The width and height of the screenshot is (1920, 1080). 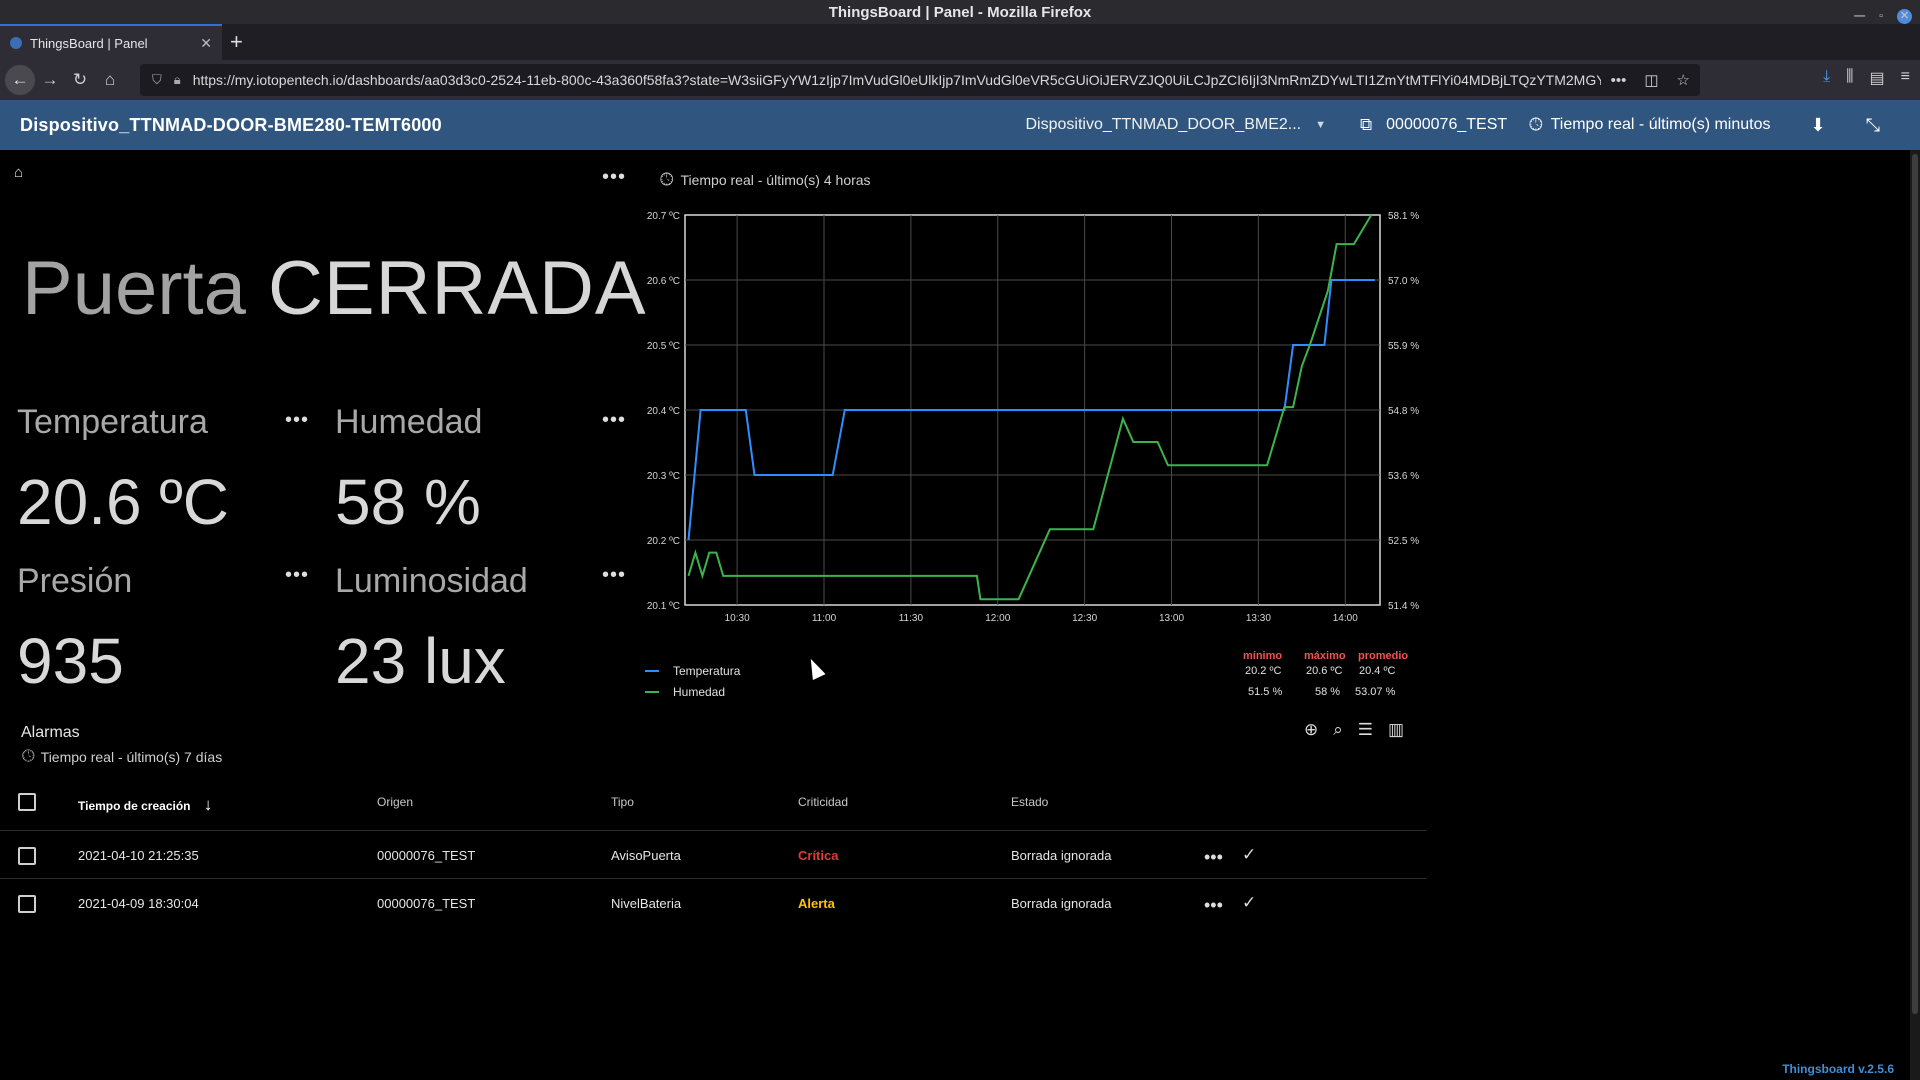 What do you see at coordinates (1258, 618) in the screenshot?
I see `x-tick-label: 13:30` at bounding box center [1258, 618].